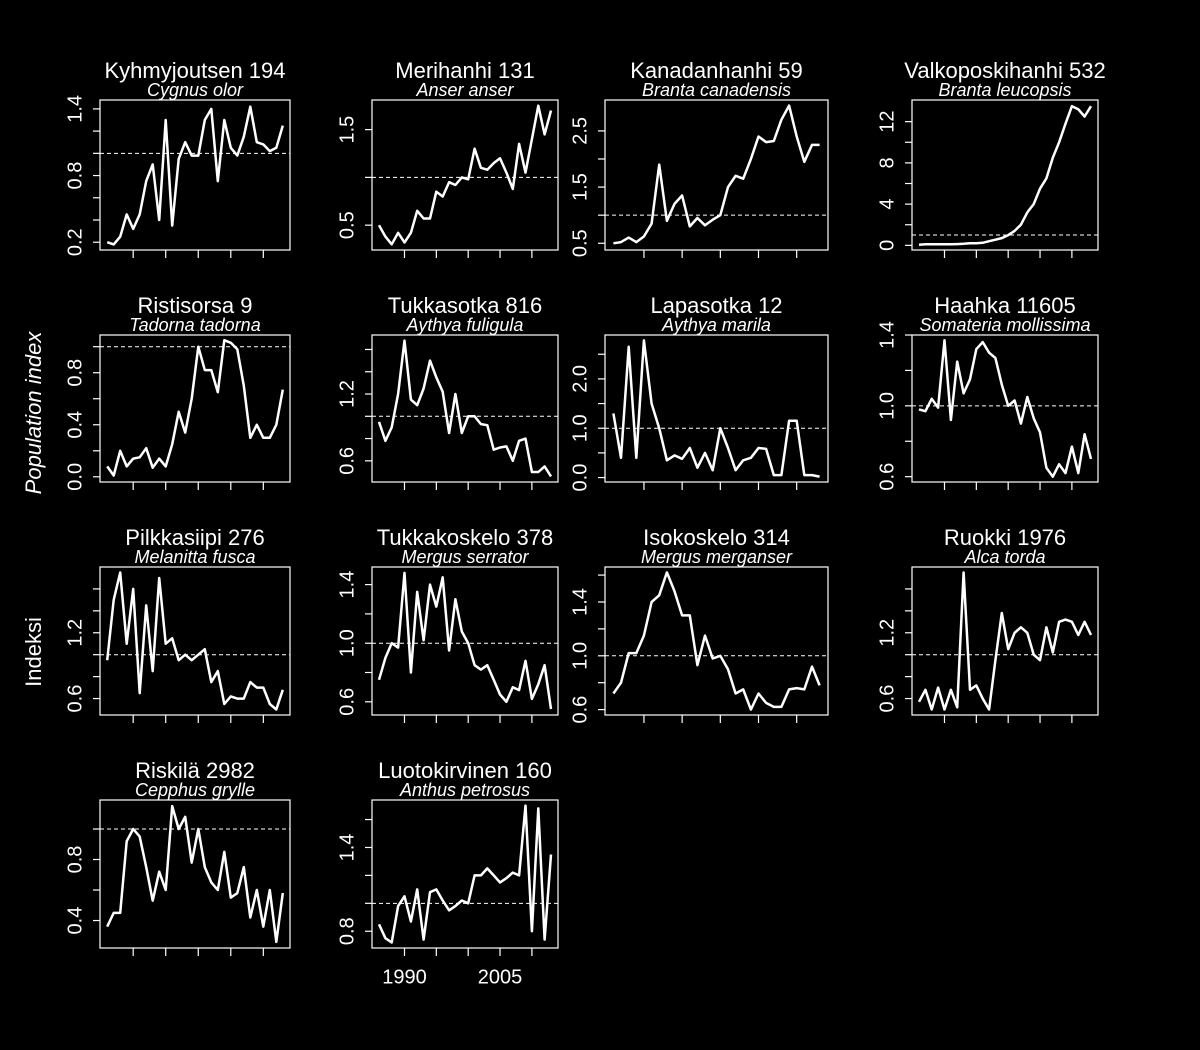  I want to click on panel-subtitle: Branta canadensis, so click(716, 90).